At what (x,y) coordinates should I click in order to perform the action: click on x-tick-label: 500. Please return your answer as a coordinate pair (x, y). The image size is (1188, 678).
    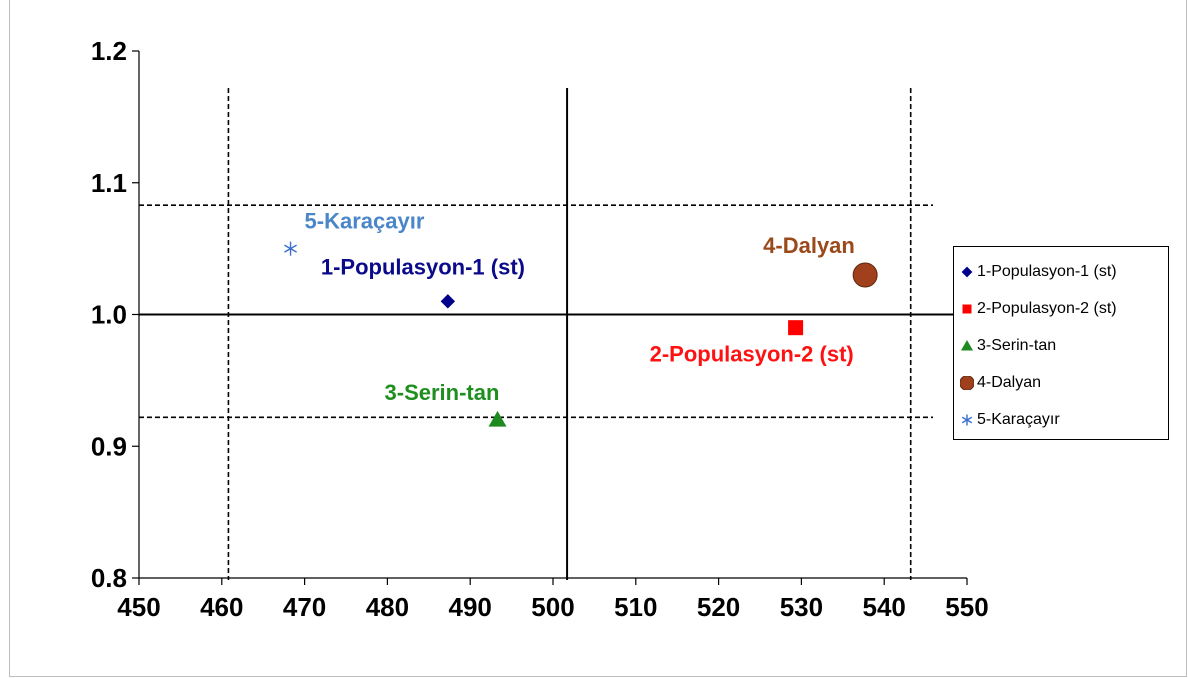
    Looking at the image, I should click on (552, 607).